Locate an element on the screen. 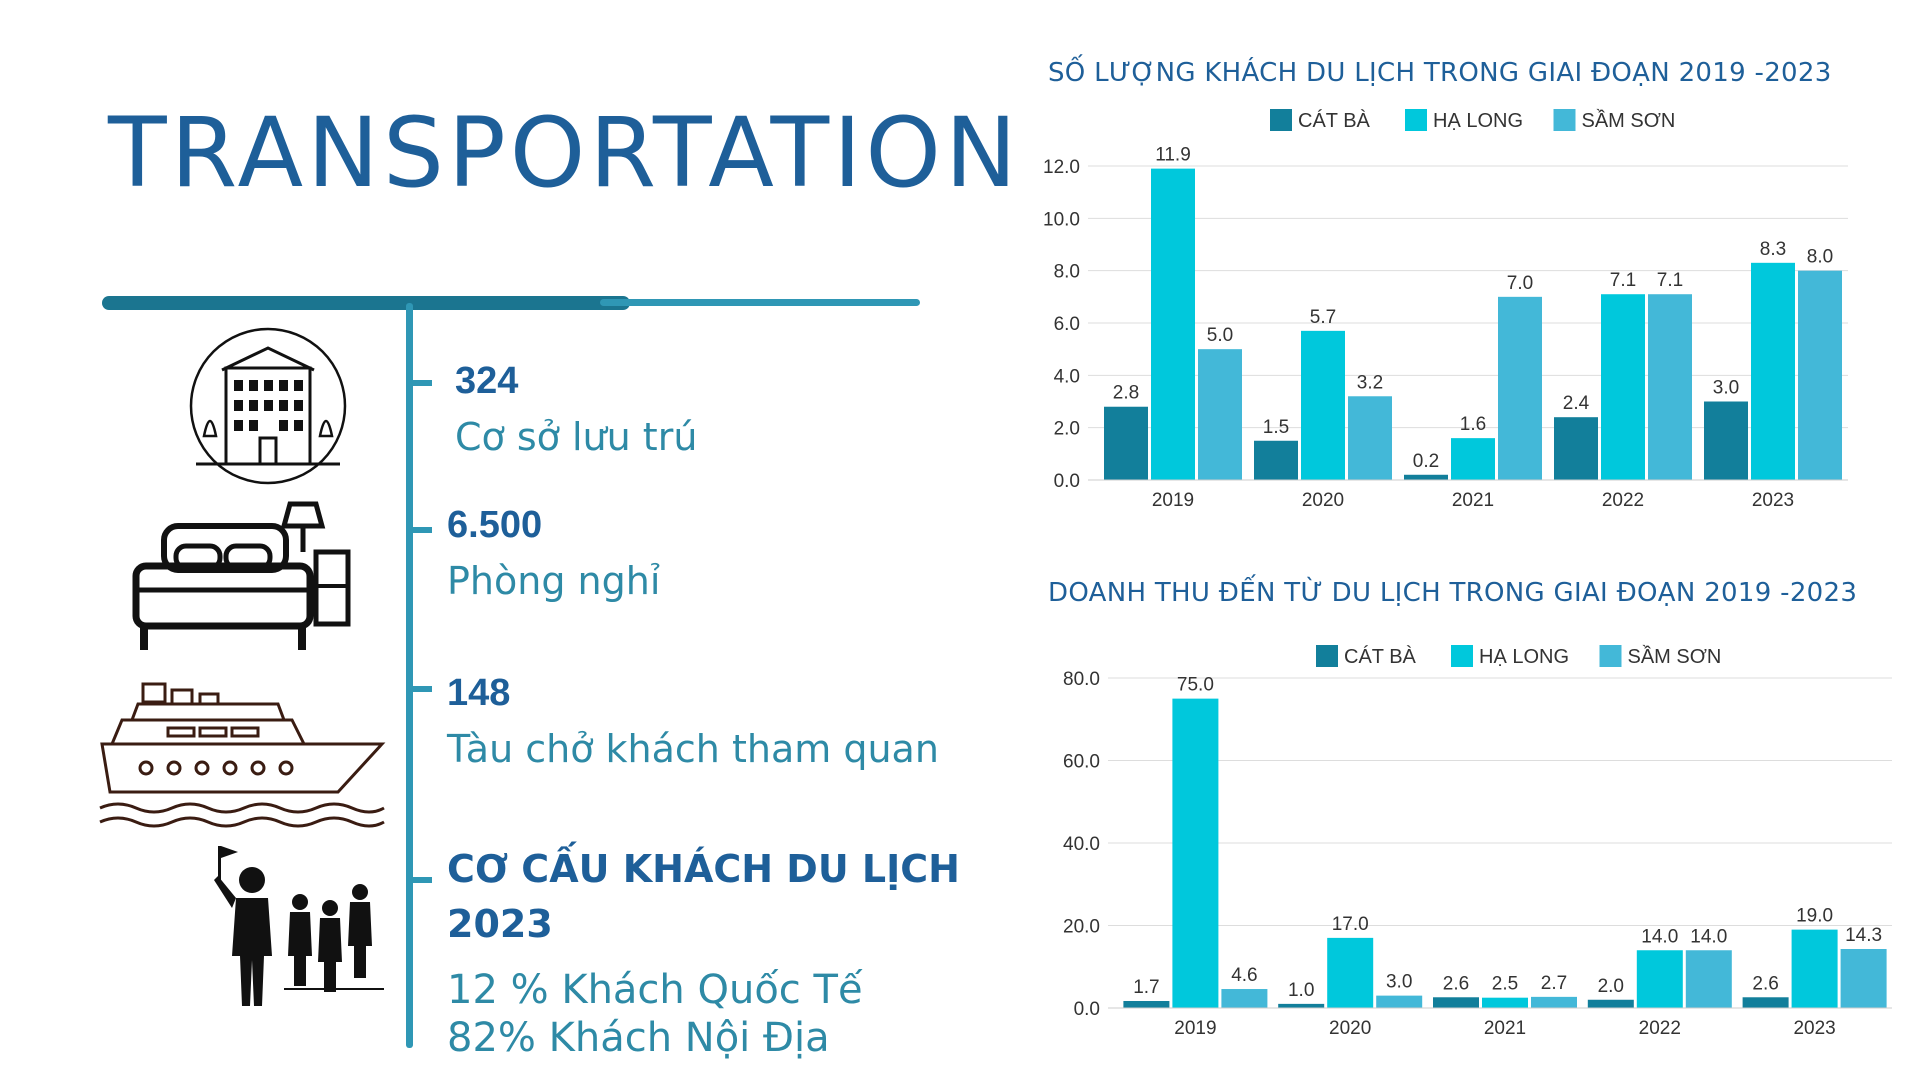 The width and height of the screenshot is (1920, 1080). y-tick-label: 20.0 is located at coordinates (1081, 927).